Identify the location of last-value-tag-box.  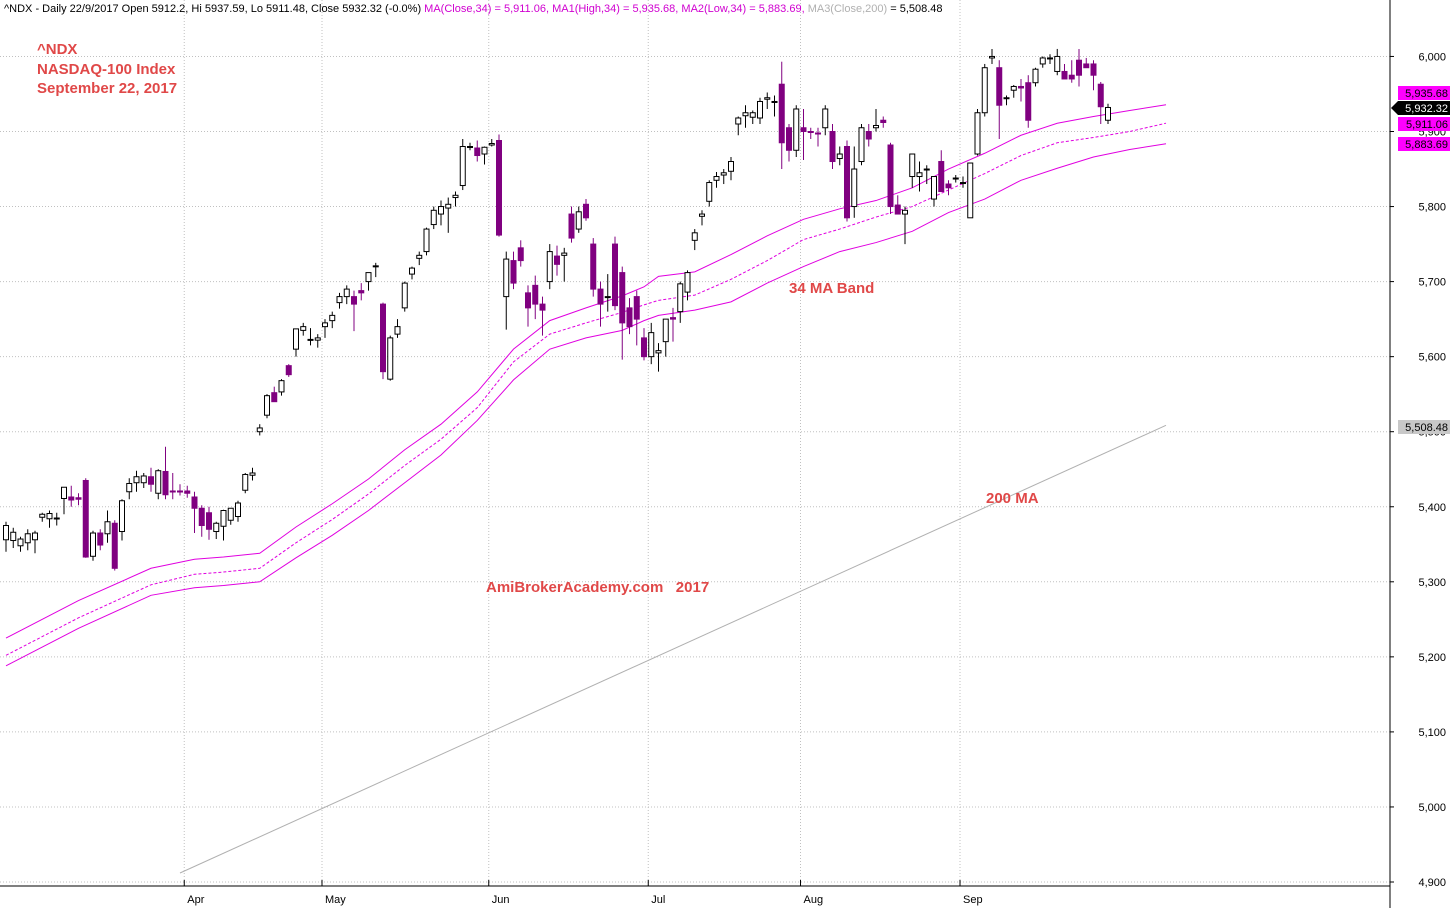
(1424, 144).